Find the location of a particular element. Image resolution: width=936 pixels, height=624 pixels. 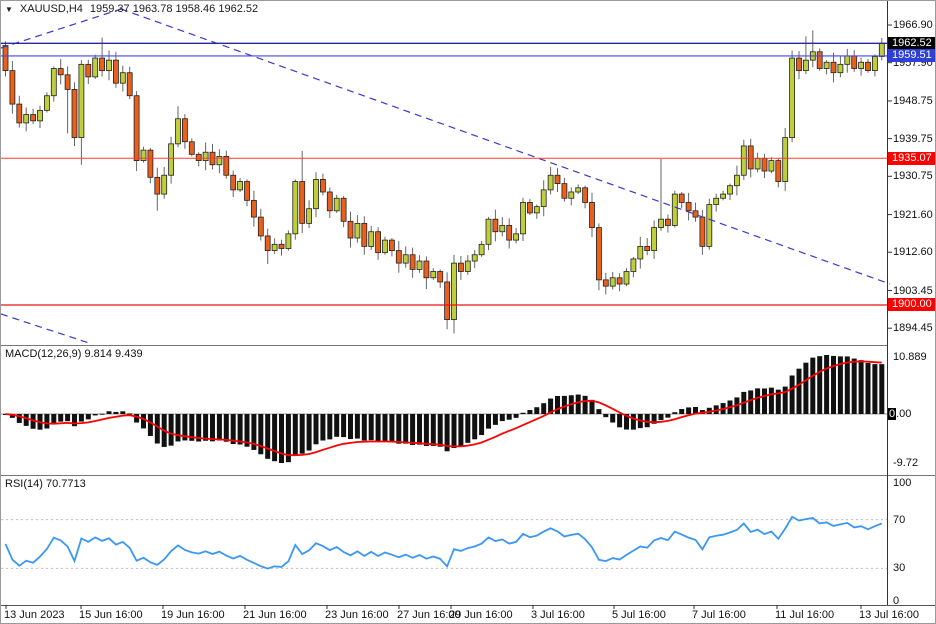

macd-axis-label: 0.00 is located at coordinates (900, 414).